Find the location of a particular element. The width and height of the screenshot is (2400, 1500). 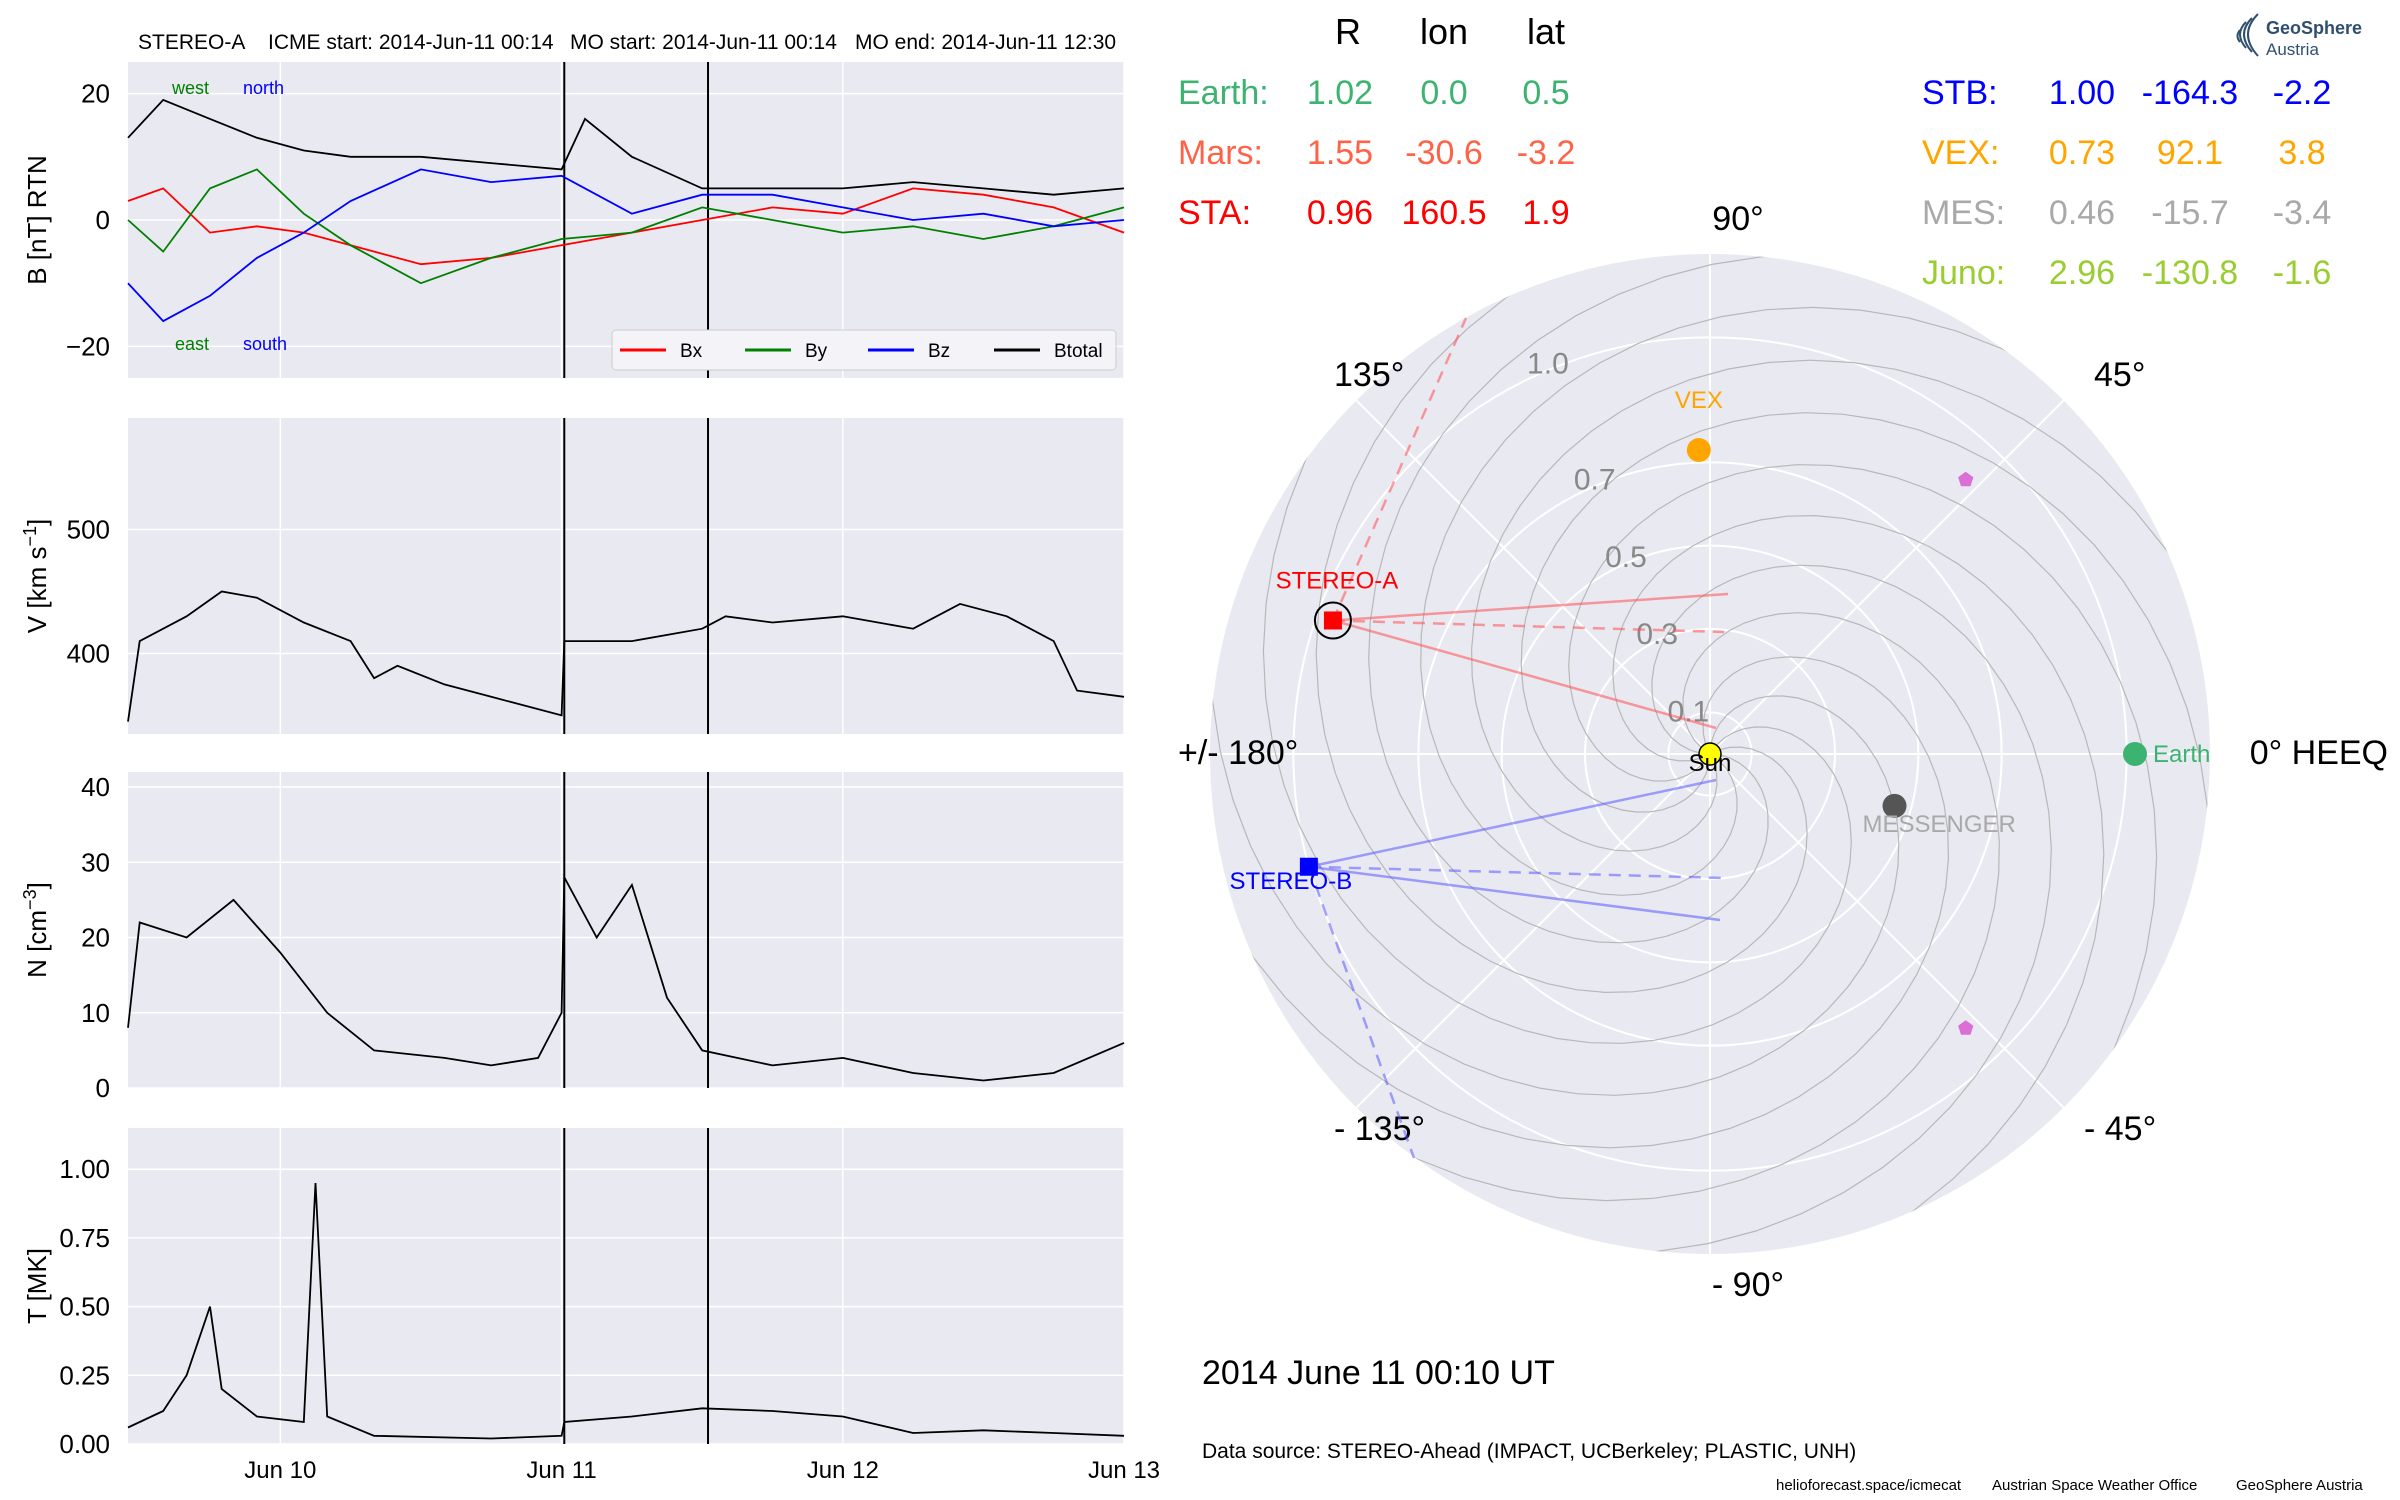

x-tick-label: Jun 10 is located at coordinates (280, 1470).